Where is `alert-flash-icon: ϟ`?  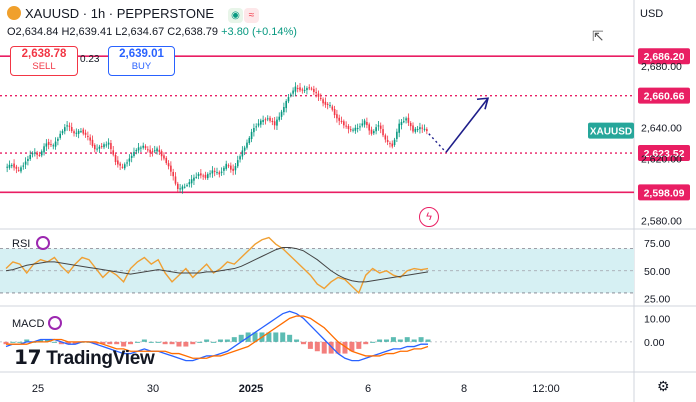 alert-flash-icon: ϟ is located at coordinates (429, 217).